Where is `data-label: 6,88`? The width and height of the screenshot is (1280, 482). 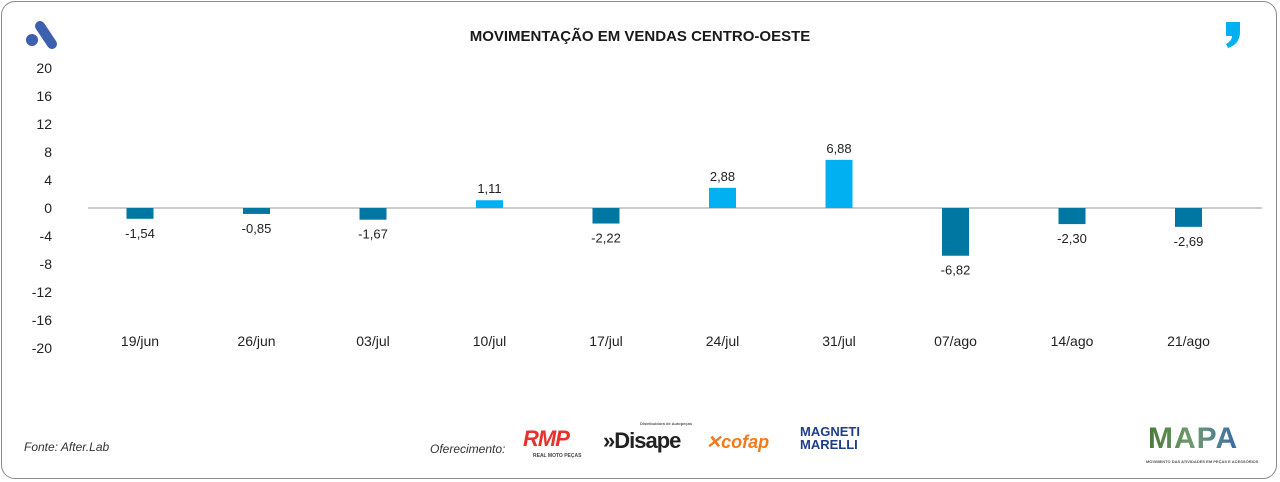
data-label: 6,88 is located at coordinates (838, 148).